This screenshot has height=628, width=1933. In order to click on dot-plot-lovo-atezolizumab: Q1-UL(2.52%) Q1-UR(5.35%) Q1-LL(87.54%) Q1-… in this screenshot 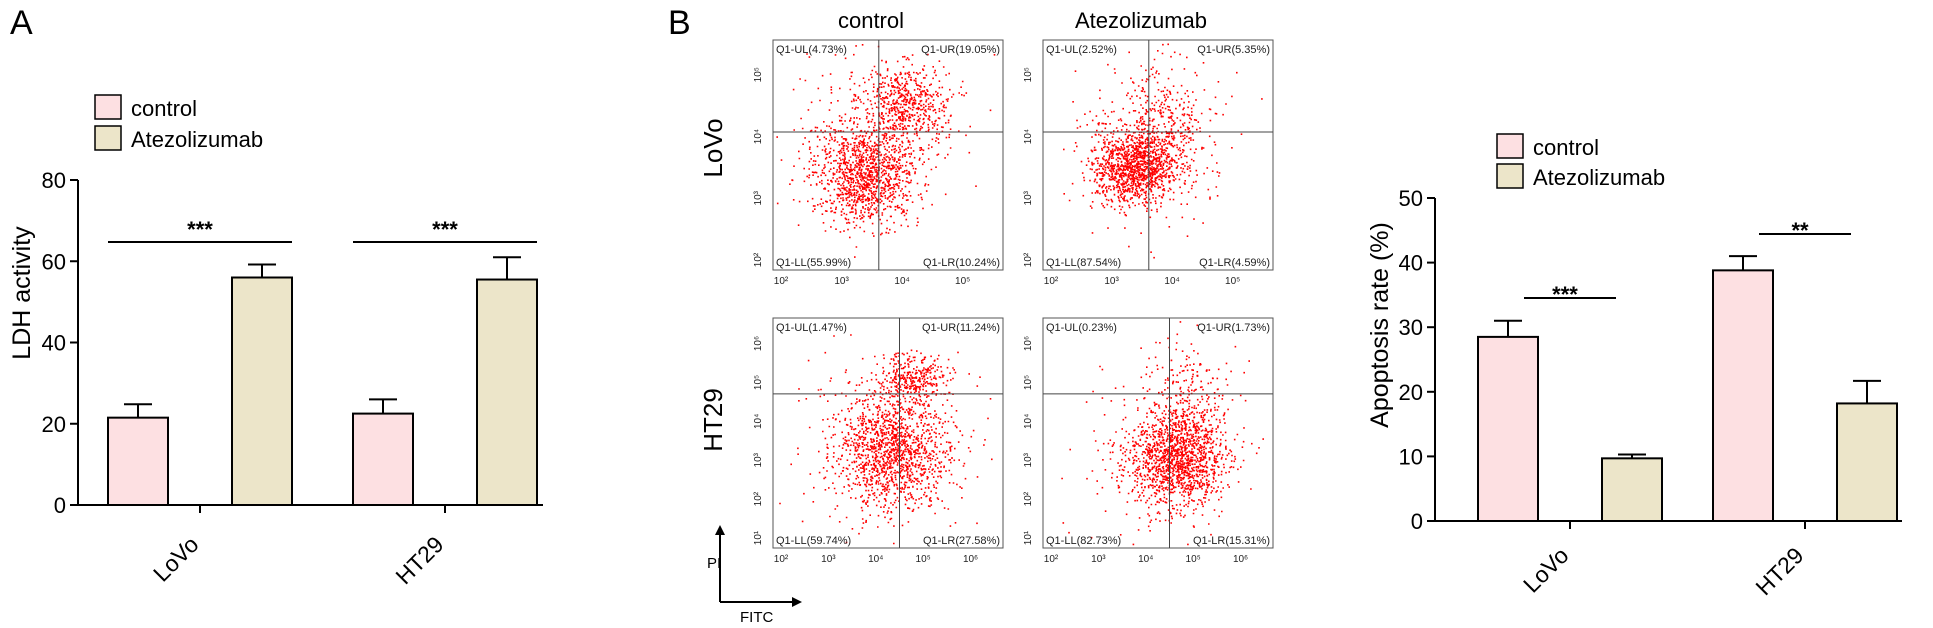, I will do `click(1148, 163)`.